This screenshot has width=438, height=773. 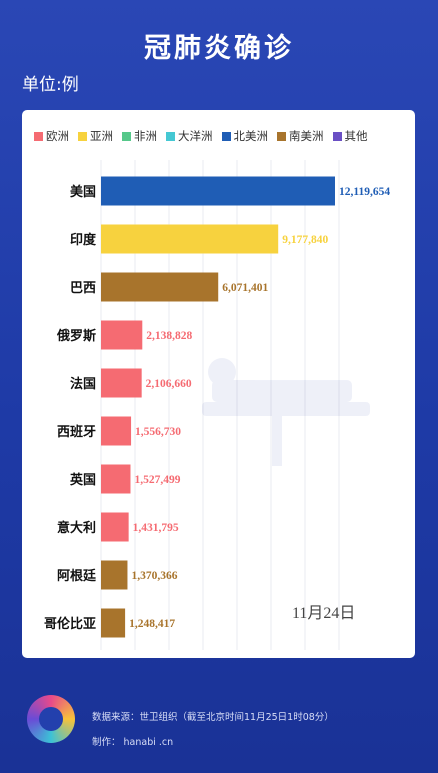 What do you see at coordinates (157, 480) in the screenshot?
I see `value-label: 1,527,499` at bounding box center [157, 480].